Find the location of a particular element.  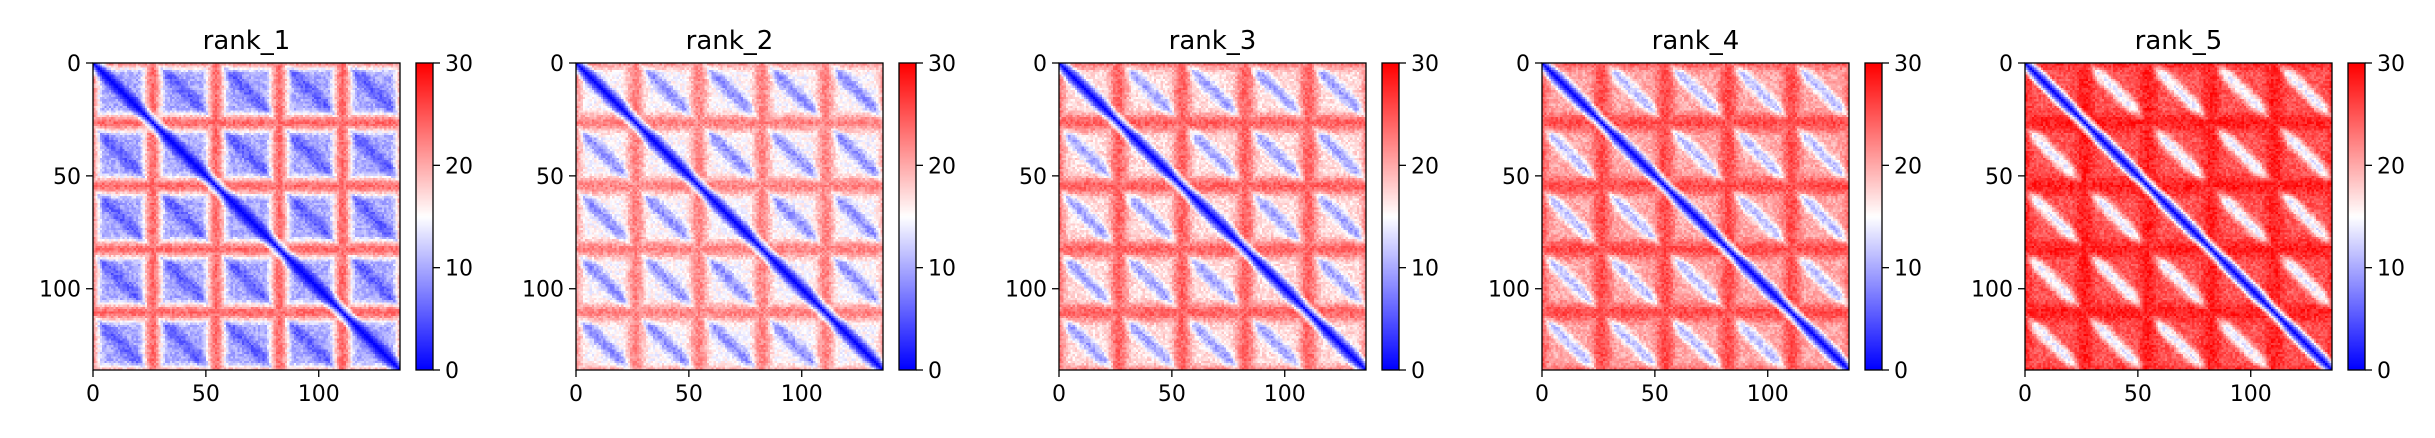

panel-title: rank_4 is located at coordinates (1696, 41).